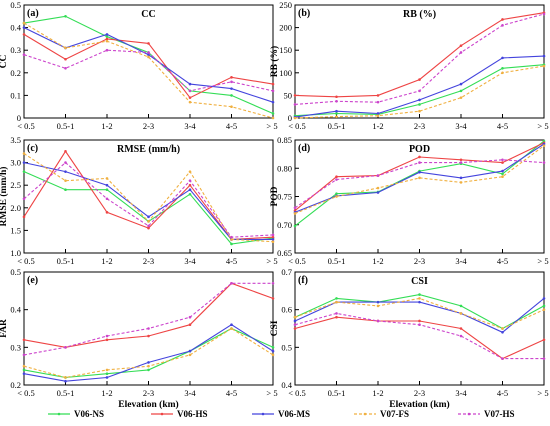 The image size is (550, 426). I want to click on y-tick-label: 3.0, so click(15, 163).